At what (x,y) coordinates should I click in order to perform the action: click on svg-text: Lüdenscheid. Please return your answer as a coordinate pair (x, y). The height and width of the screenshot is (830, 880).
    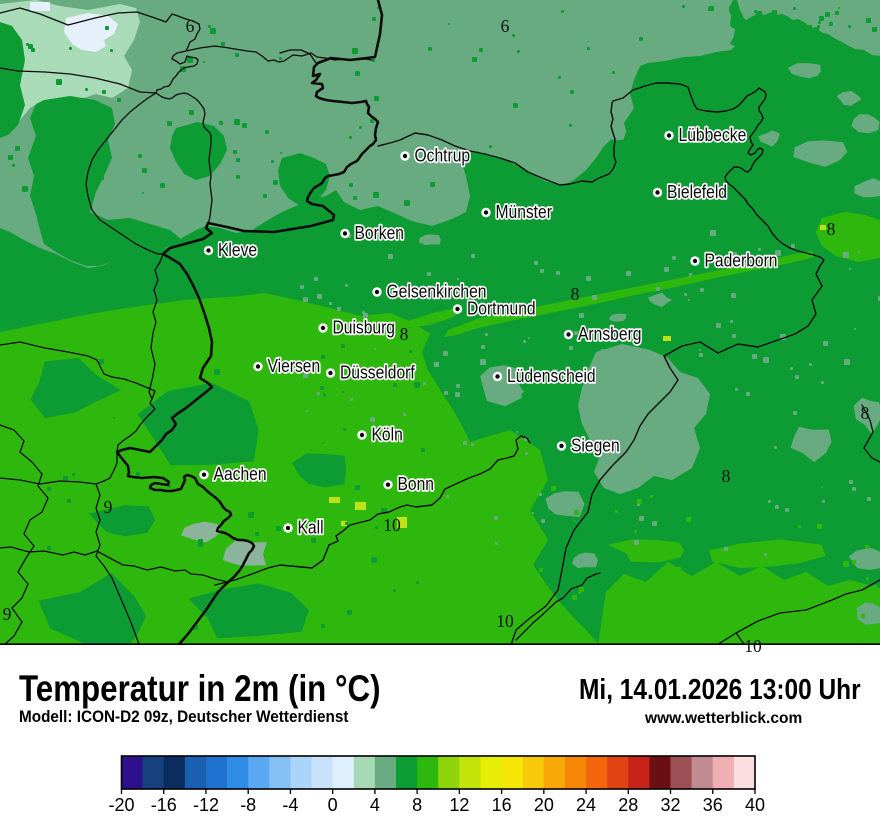
    Looking at the image, I should click on (551, 375).